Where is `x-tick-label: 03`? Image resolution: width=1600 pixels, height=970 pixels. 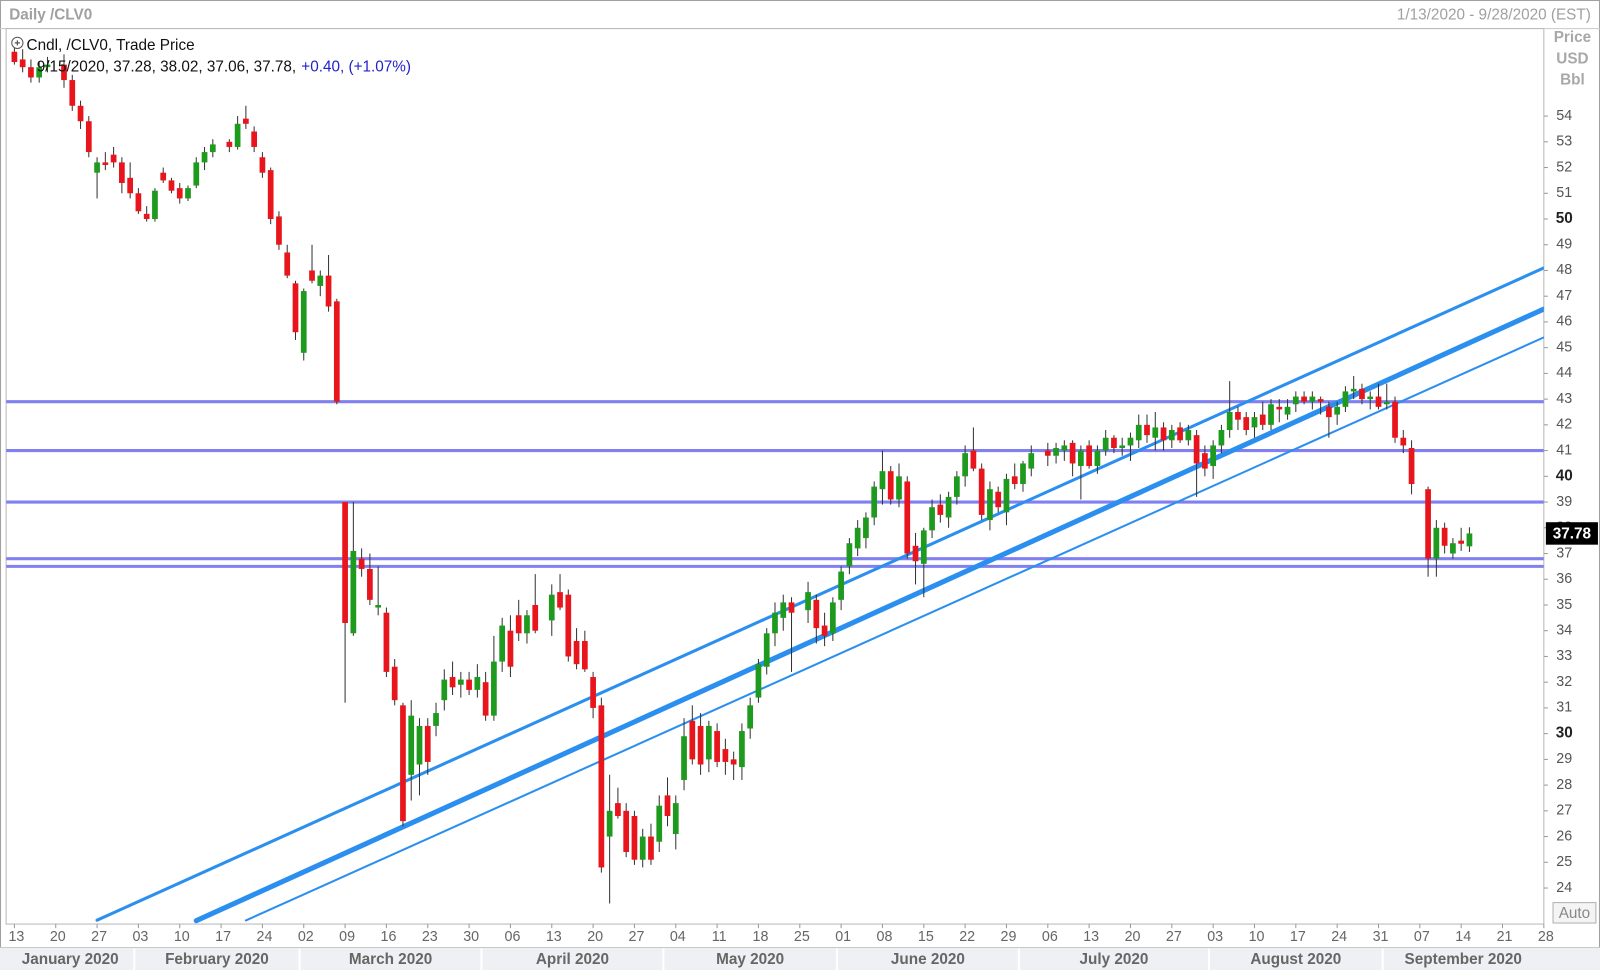
x-tick-label: 03 is located at coordinates (141, 937).